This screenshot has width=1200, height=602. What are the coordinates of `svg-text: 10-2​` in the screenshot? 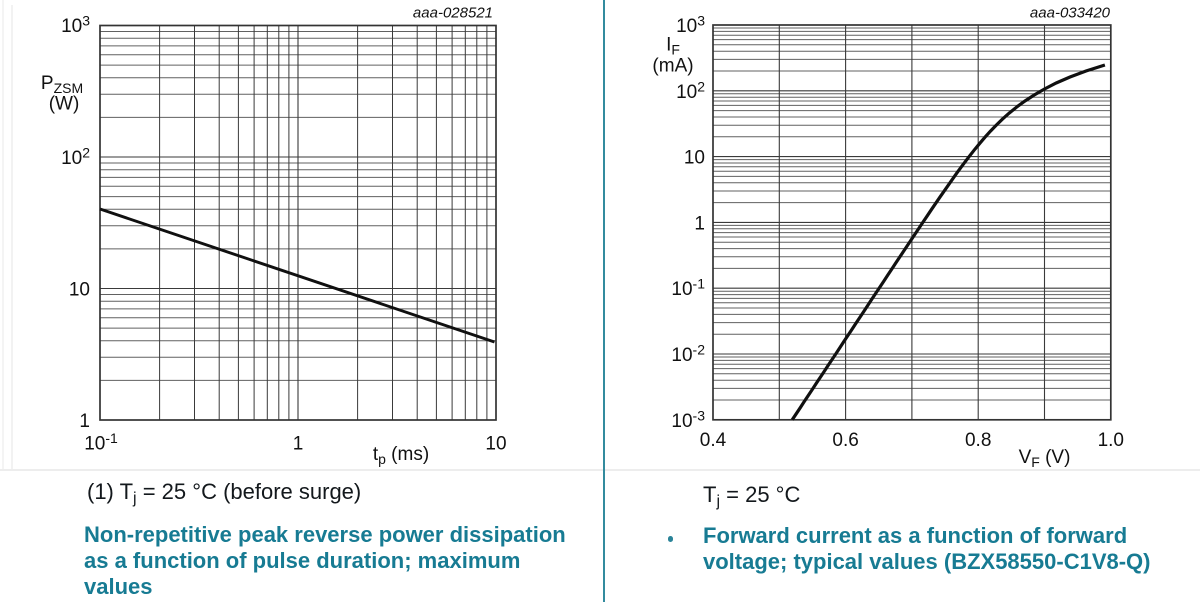 It's located at (688, 354).